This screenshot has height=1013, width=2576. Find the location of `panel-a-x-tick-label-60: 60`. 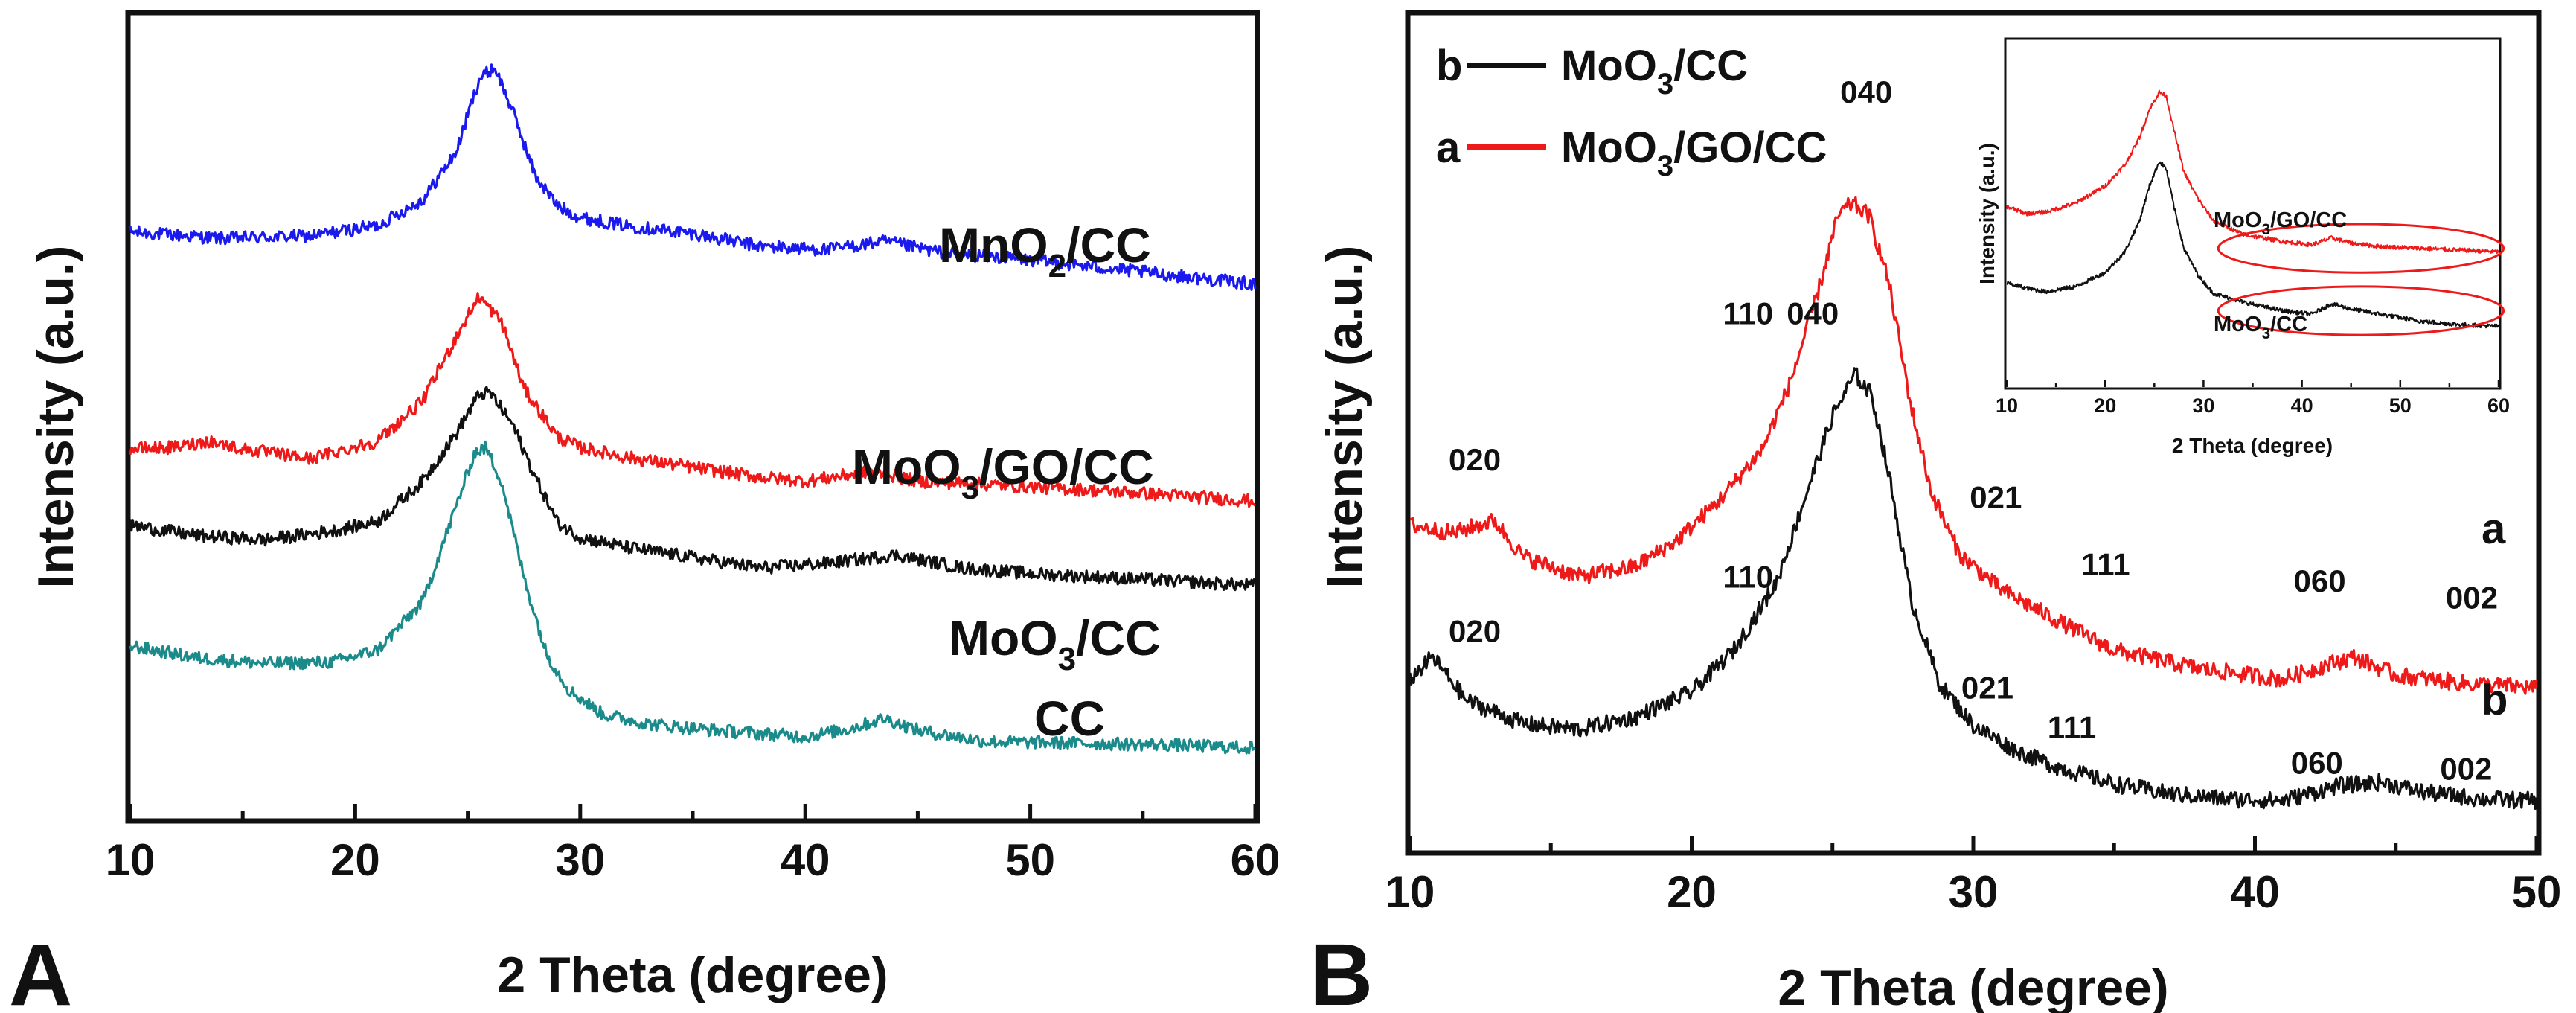

panel-a-x-tick-label-60: 60 is located at coordinates (1256, 860).